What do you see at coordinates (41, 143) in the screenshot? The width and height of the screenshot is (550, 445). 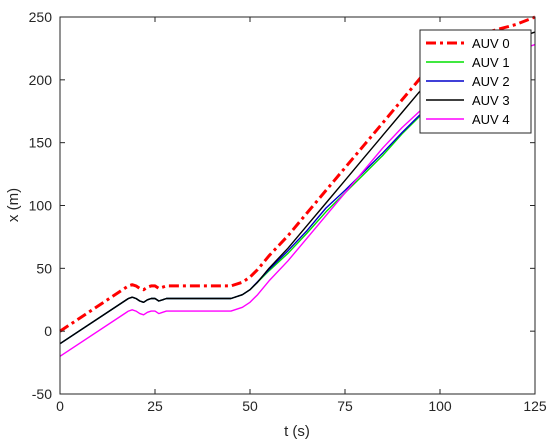 I see `y-tick-label: 150` at bounding box center [41, 143].